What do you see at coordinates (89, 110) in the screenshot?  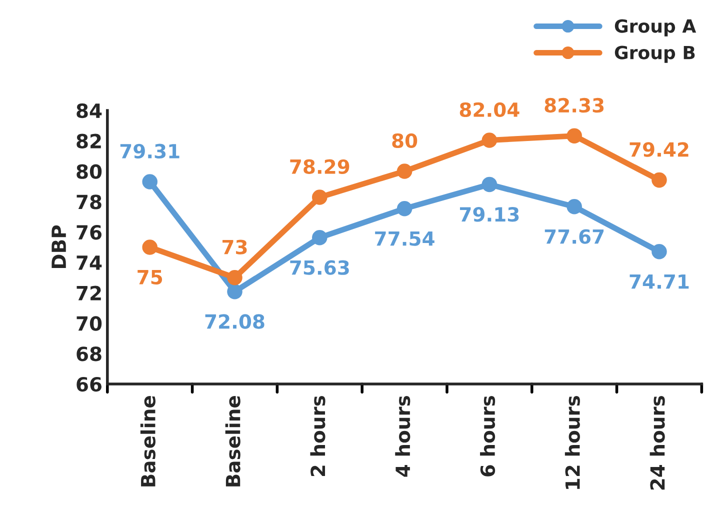 I see `y-tick-label: 84` at bounding box center [89, 110].